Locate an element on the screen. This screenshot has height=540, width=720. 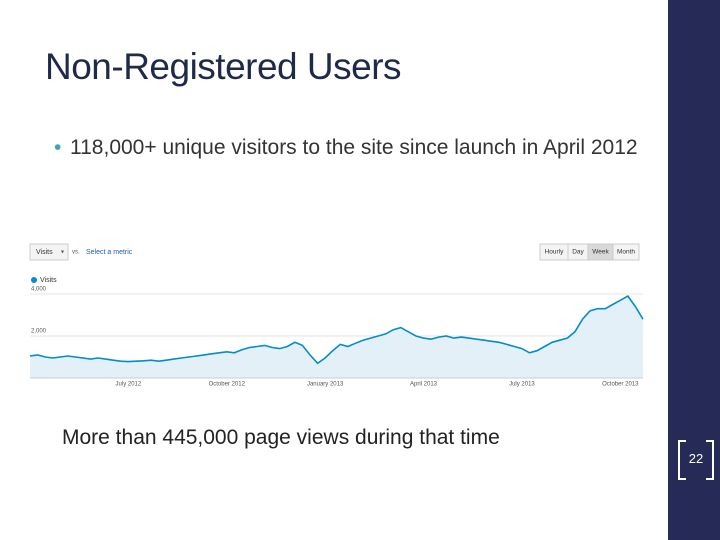
x-tick-label: July 2012 is located at coordinates (129, 385).